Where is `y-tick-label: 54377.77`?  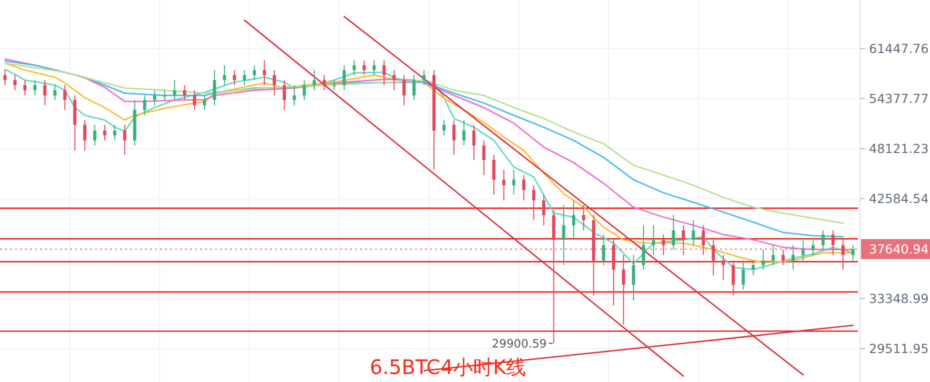 y-tick-label: 54377.77 is located at coordinates (899, 98).